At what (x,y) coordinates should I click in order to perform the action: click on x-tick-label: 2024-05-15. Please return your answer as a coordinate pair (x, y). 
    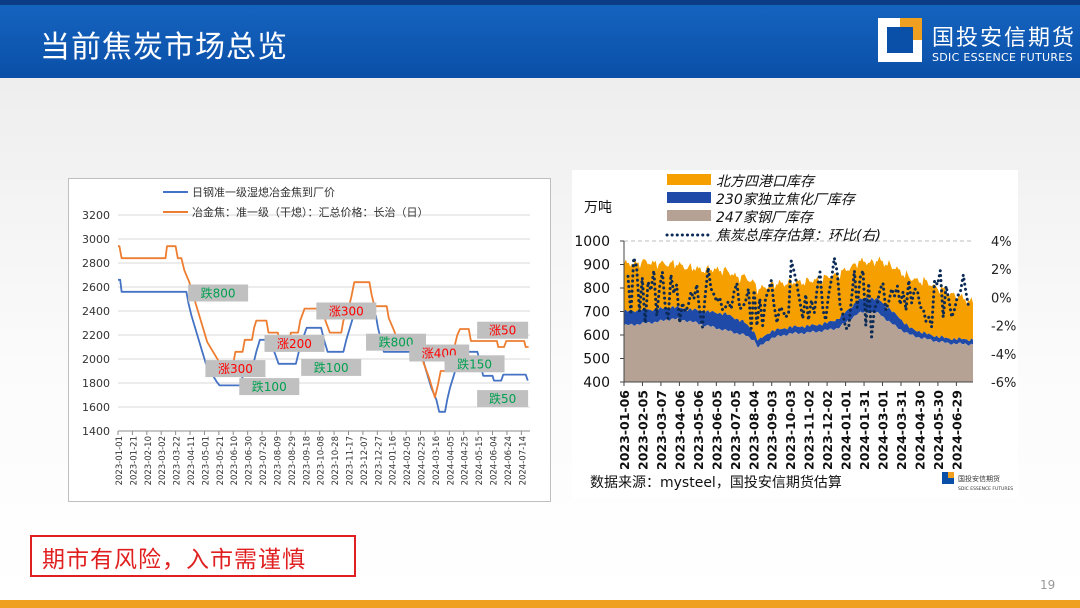
    Looking at the image, I should click on (480, 460).